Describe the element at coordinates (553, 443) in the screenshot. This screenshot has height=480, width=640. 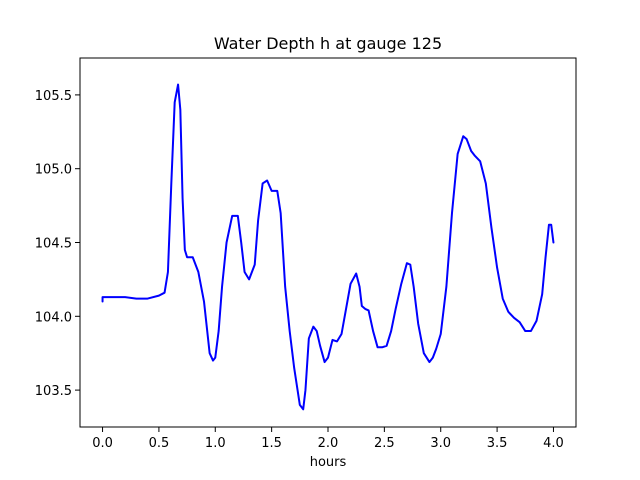
I see `x-tick-label: 4.0` at that location.